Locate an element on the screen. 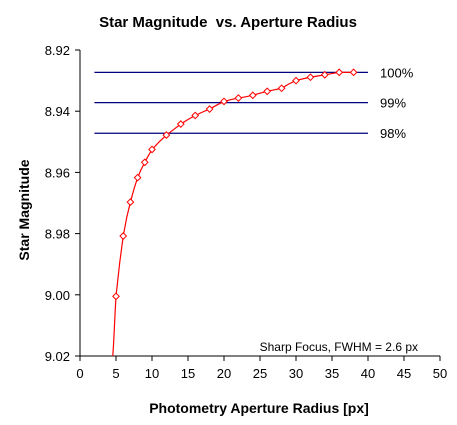 This screenshot has height=425, width=457. x-tick-label: 45 is located at coordinates (404, 373).